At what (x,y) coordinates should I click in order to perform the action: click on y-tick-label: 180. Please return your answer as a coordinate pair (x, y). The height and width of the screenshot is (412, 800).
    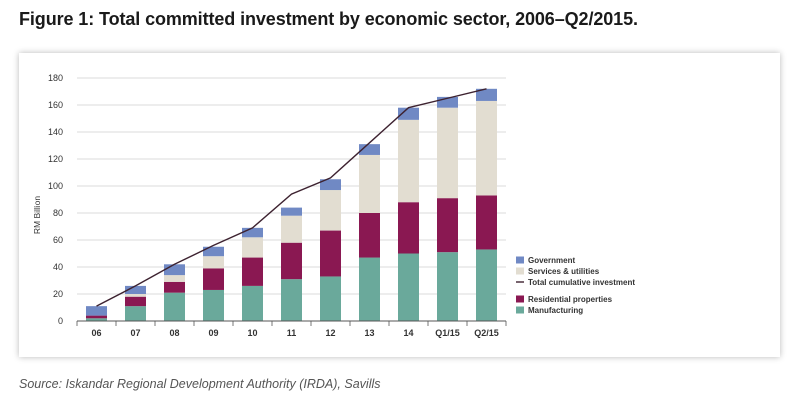
    Looking at the image, I should click on (55, 78).